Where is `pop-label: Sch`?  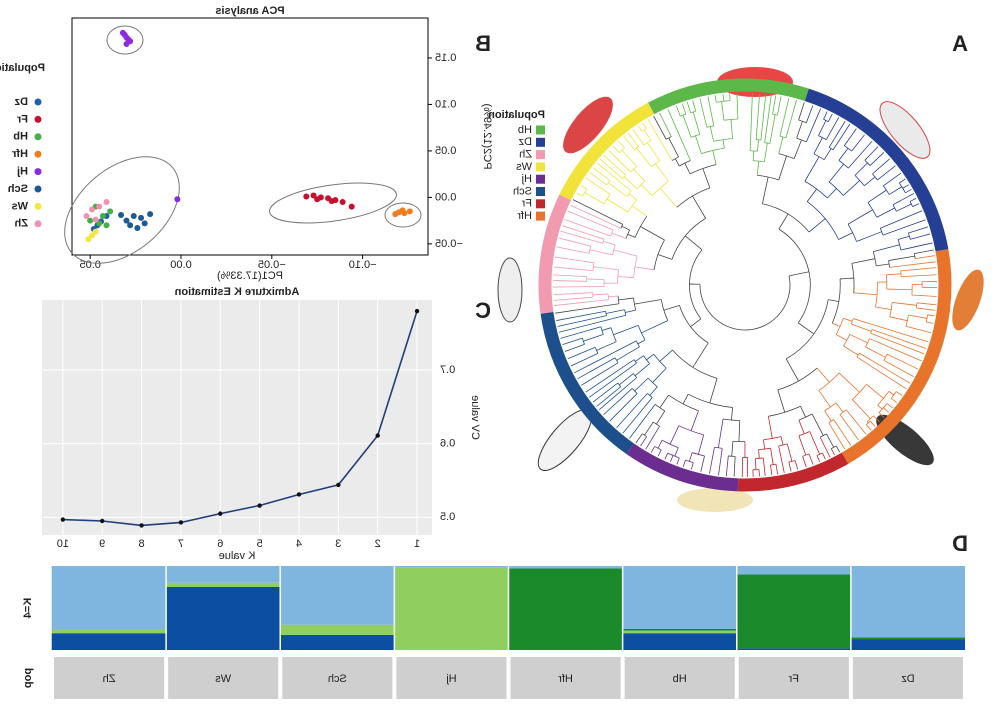
pop-label: Sch is located at coordinates (337, 679).